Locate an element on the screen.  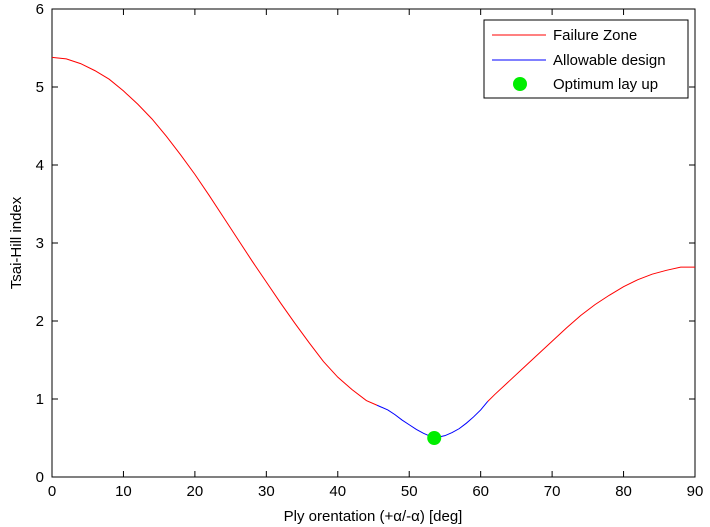
legend-optimum-marker is located at coordinates (520, 84).